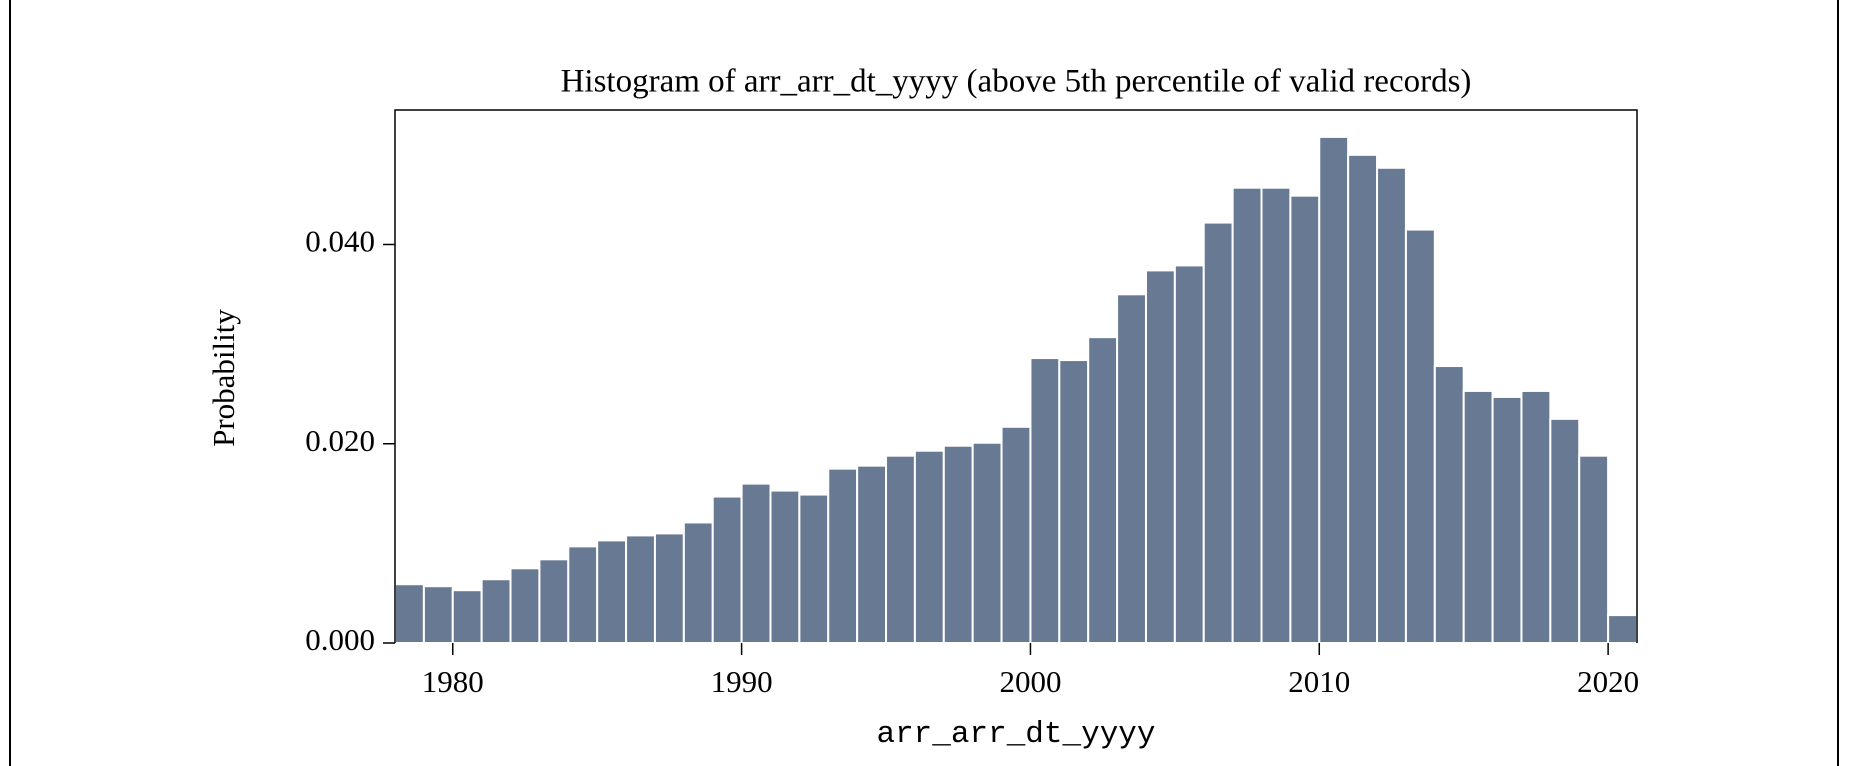  Describe the element at coordinates (340, 440) in the screenshot. I see `y-tick-label: 0.020` at that location.